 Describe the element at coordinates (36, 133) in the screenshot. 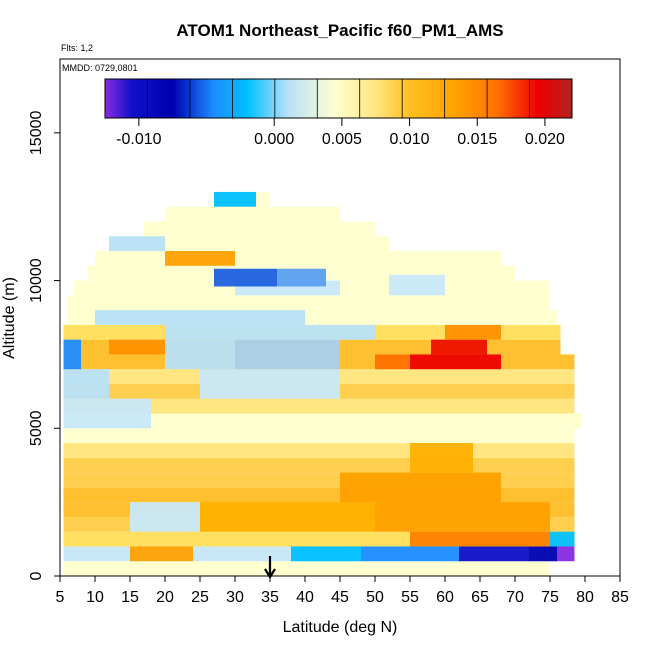

I see `y-tick-label: 15000` at that location.